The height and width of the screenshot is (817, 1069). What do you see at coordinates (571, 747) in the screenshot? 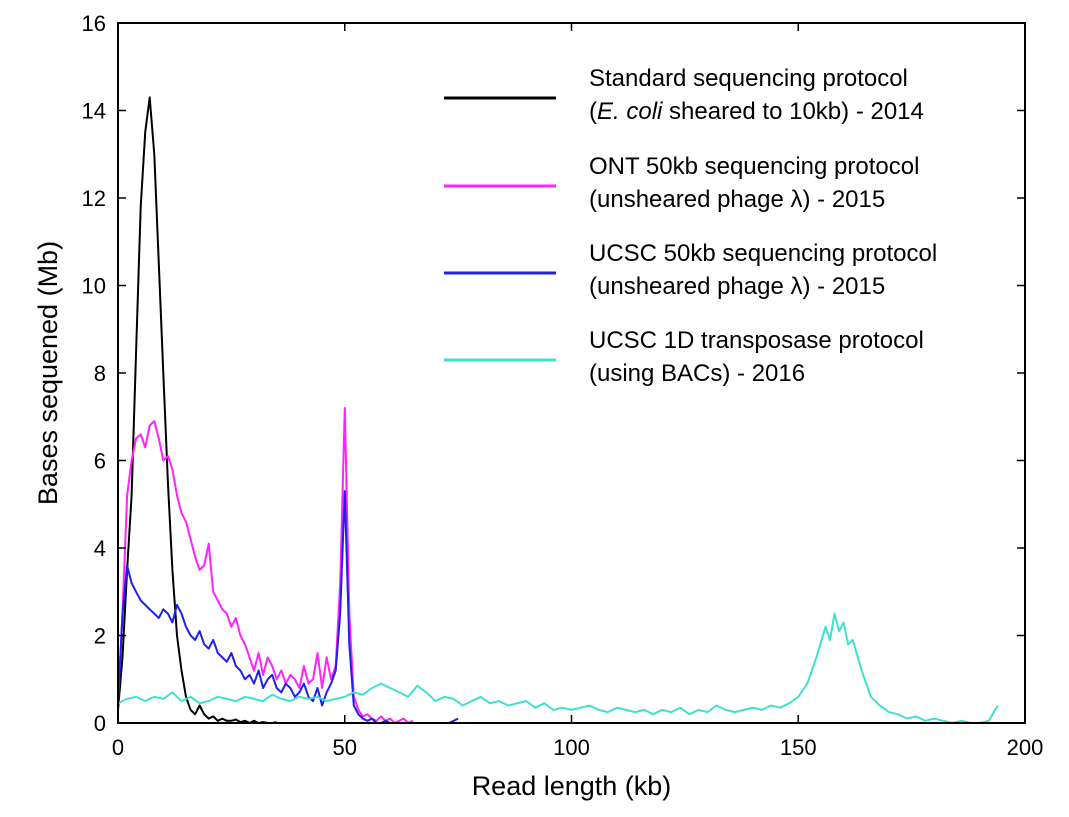
I see `x-tick-label: 100` at bounding box center [571, 747].